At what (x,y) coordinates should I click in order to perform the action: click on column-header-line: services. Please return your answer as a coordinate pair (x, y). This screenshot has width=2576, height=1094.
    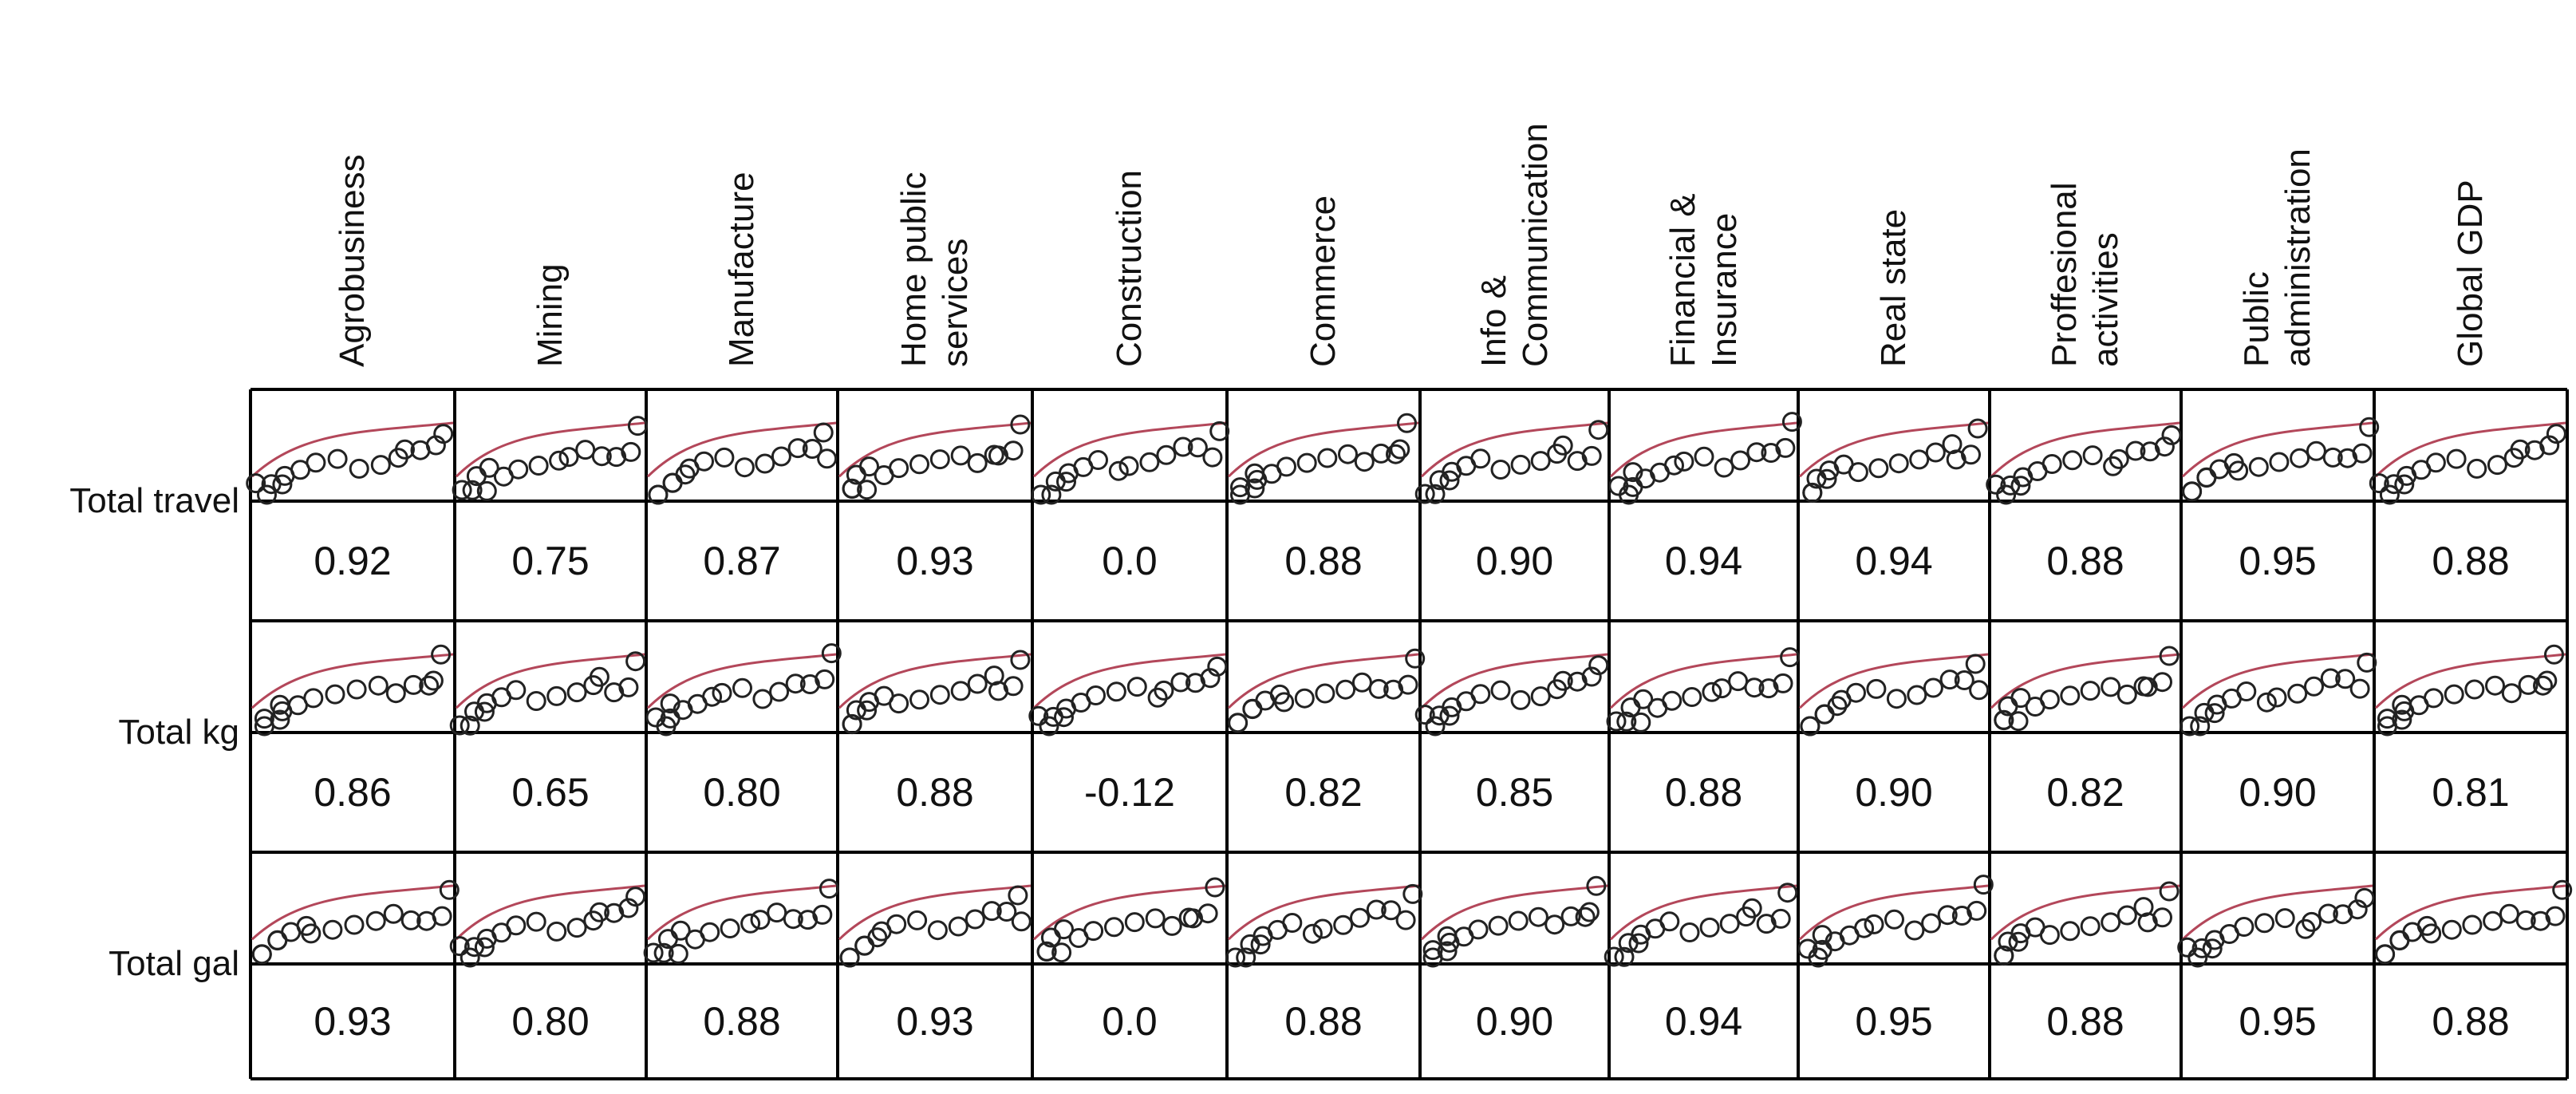
    Looking at the image, I should click on (955, 302).